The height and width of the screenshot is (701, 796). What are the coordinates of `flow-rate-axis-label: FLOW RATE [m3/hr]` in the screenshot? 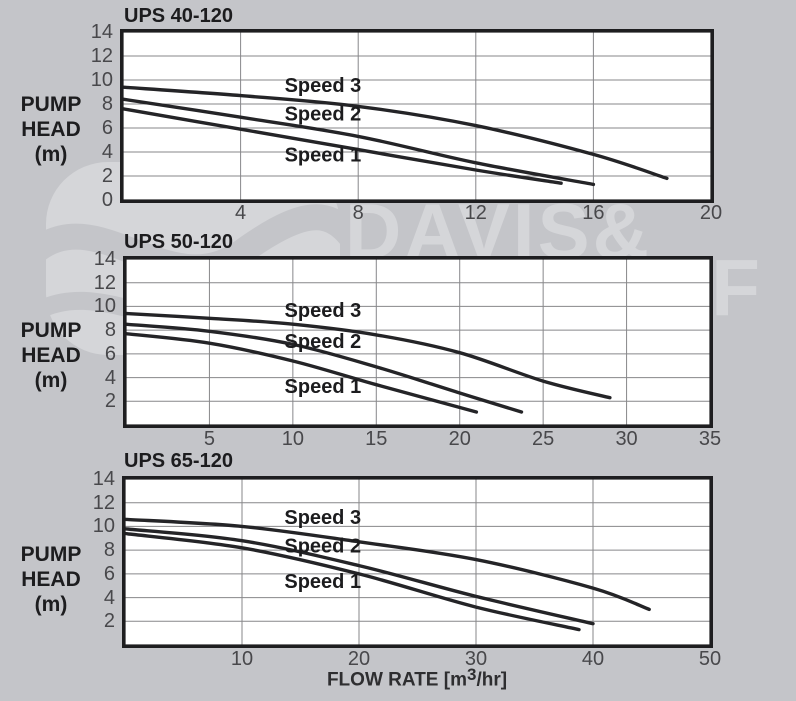 It's located at (417, 677).